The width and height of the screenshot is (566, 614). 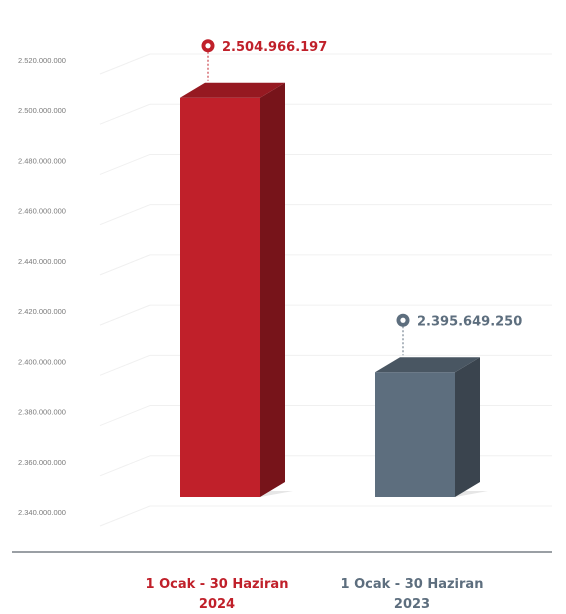 I want to click on y-tick-label: 2.400.000.000, so click(x=42, y=361).